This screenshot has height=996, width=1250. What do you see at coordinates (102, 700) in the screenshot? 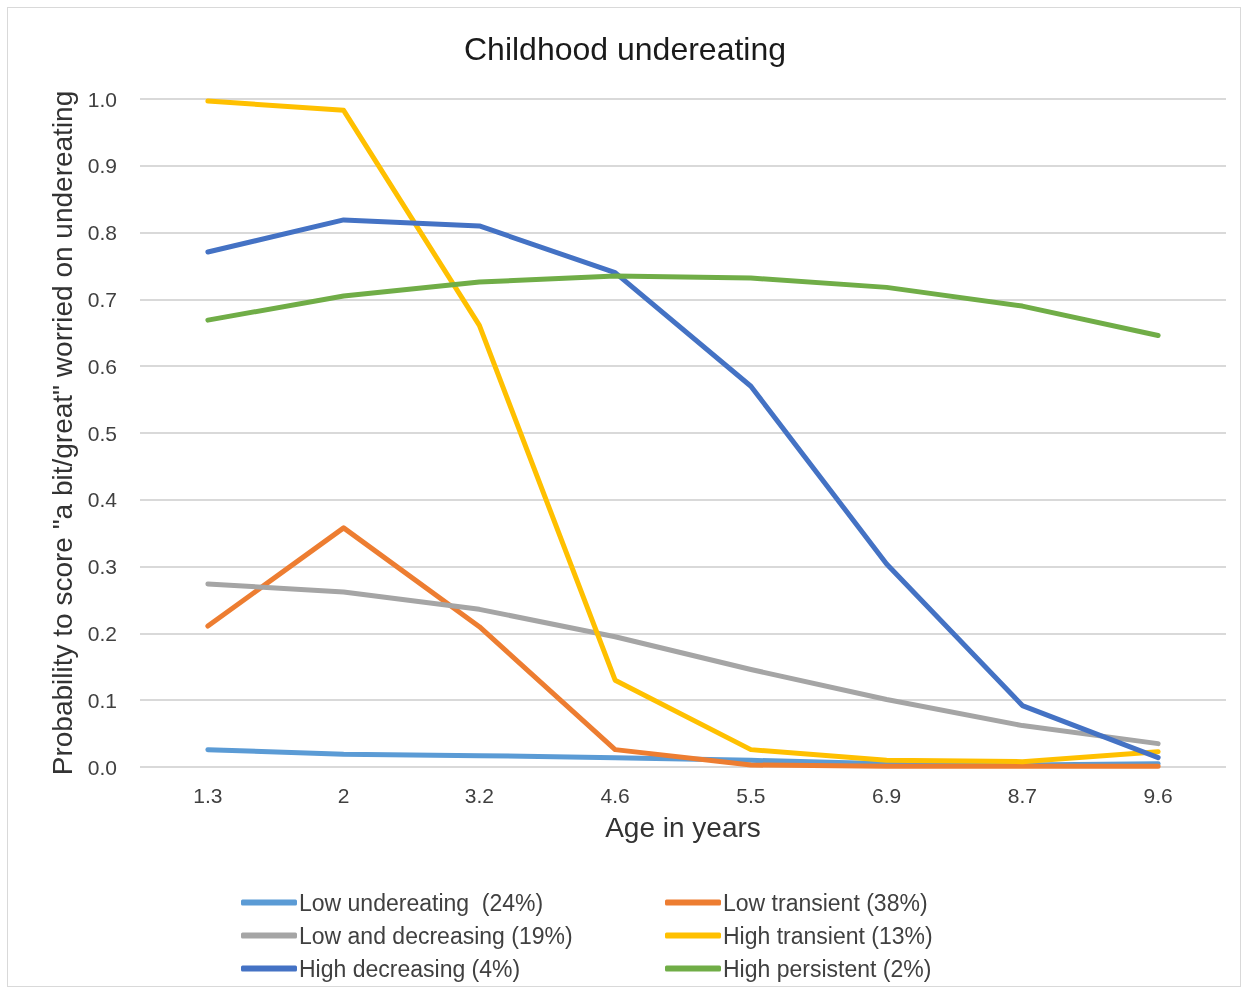
I see `y-tick-label: 0.1` at bounding box center [102, 700].